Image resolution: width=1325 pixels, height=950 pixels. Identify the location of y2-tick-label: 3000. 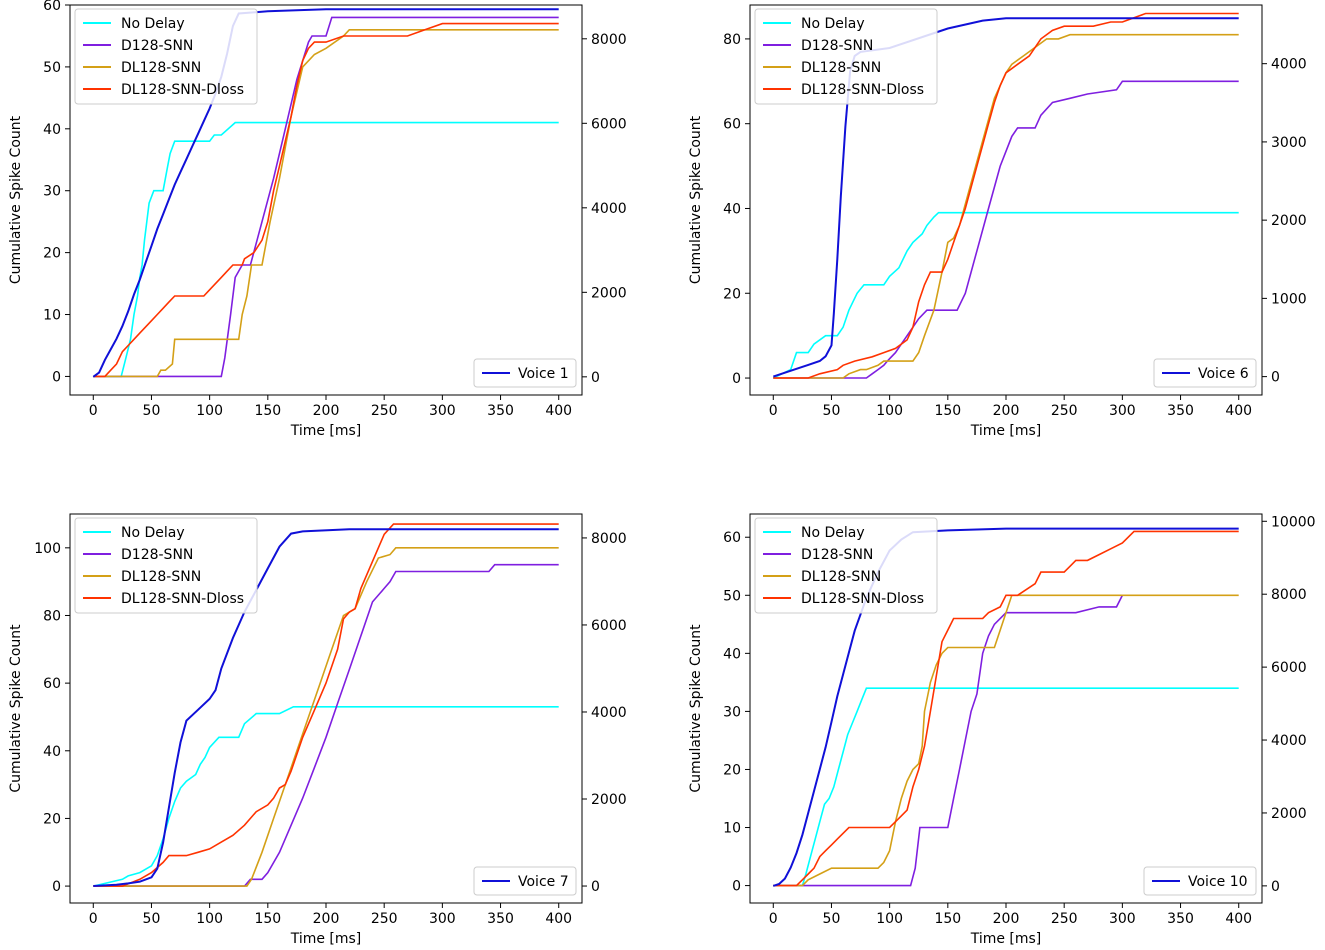
(1289, 143).